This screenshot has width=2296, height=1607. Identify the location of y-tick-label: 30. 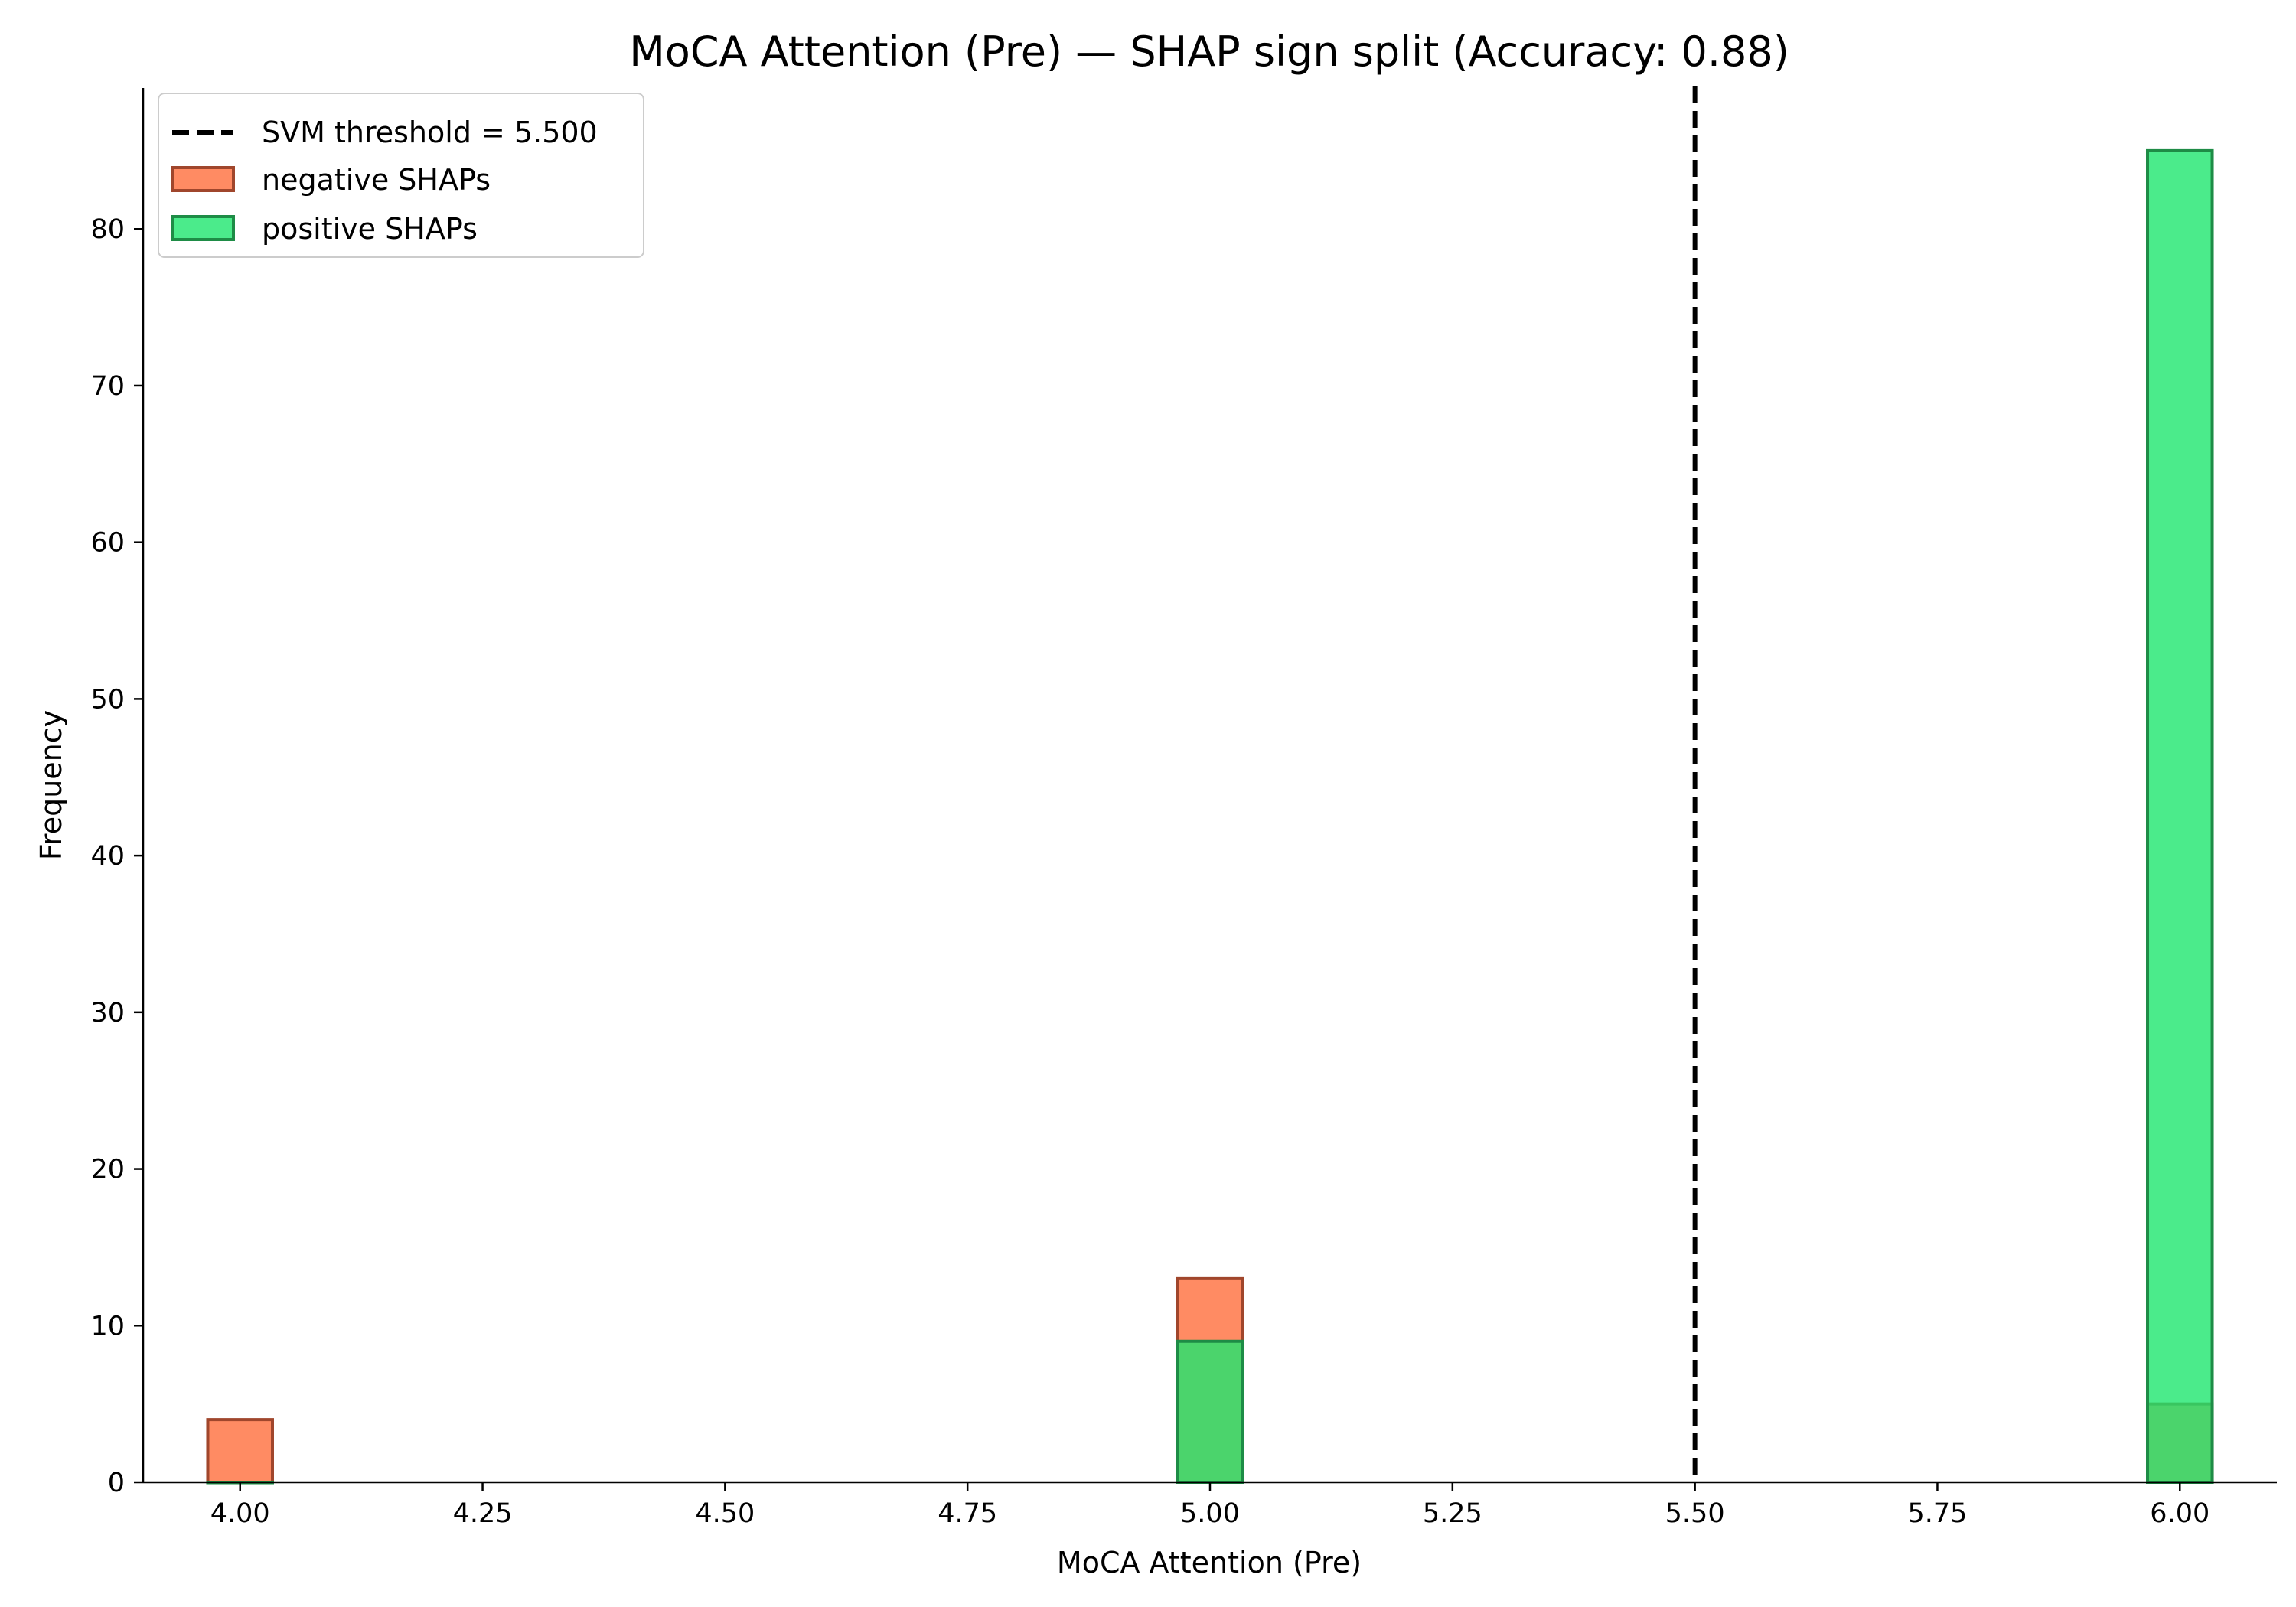
(107, 1013).